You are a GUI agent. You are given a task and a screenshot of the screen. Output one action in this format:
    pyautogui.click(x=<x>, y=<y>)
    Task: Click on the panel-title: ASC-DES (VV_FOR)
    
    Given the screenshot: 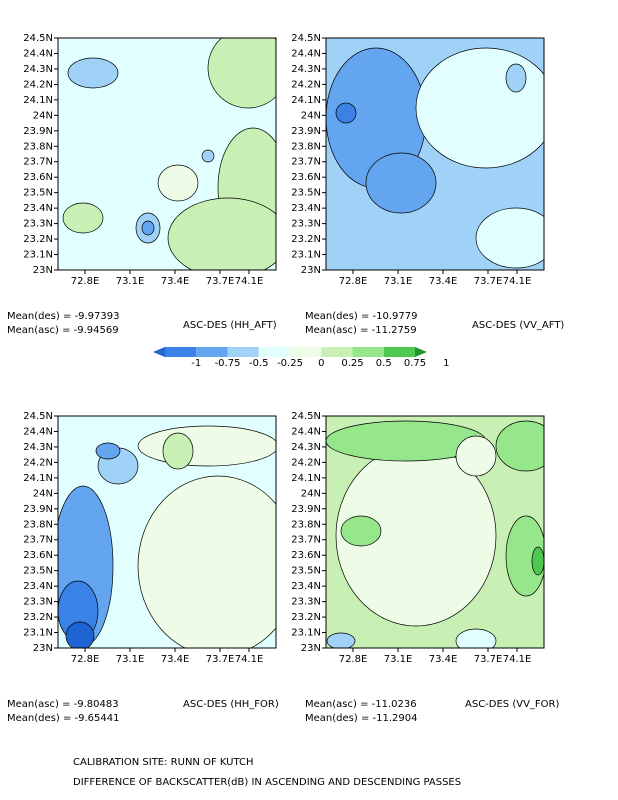 What is the action you would take?
    pyautogui.click(x=512, y=704)
    